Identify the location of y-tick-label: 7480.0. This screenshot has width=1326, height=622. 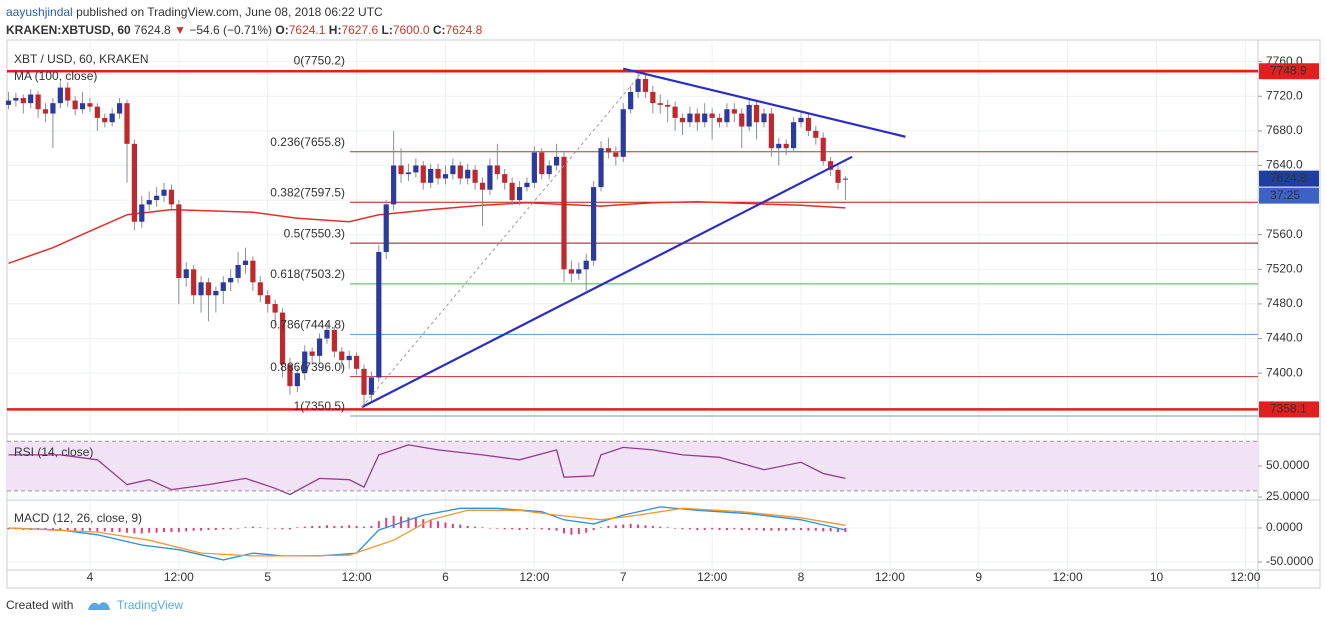
(1284, 303).